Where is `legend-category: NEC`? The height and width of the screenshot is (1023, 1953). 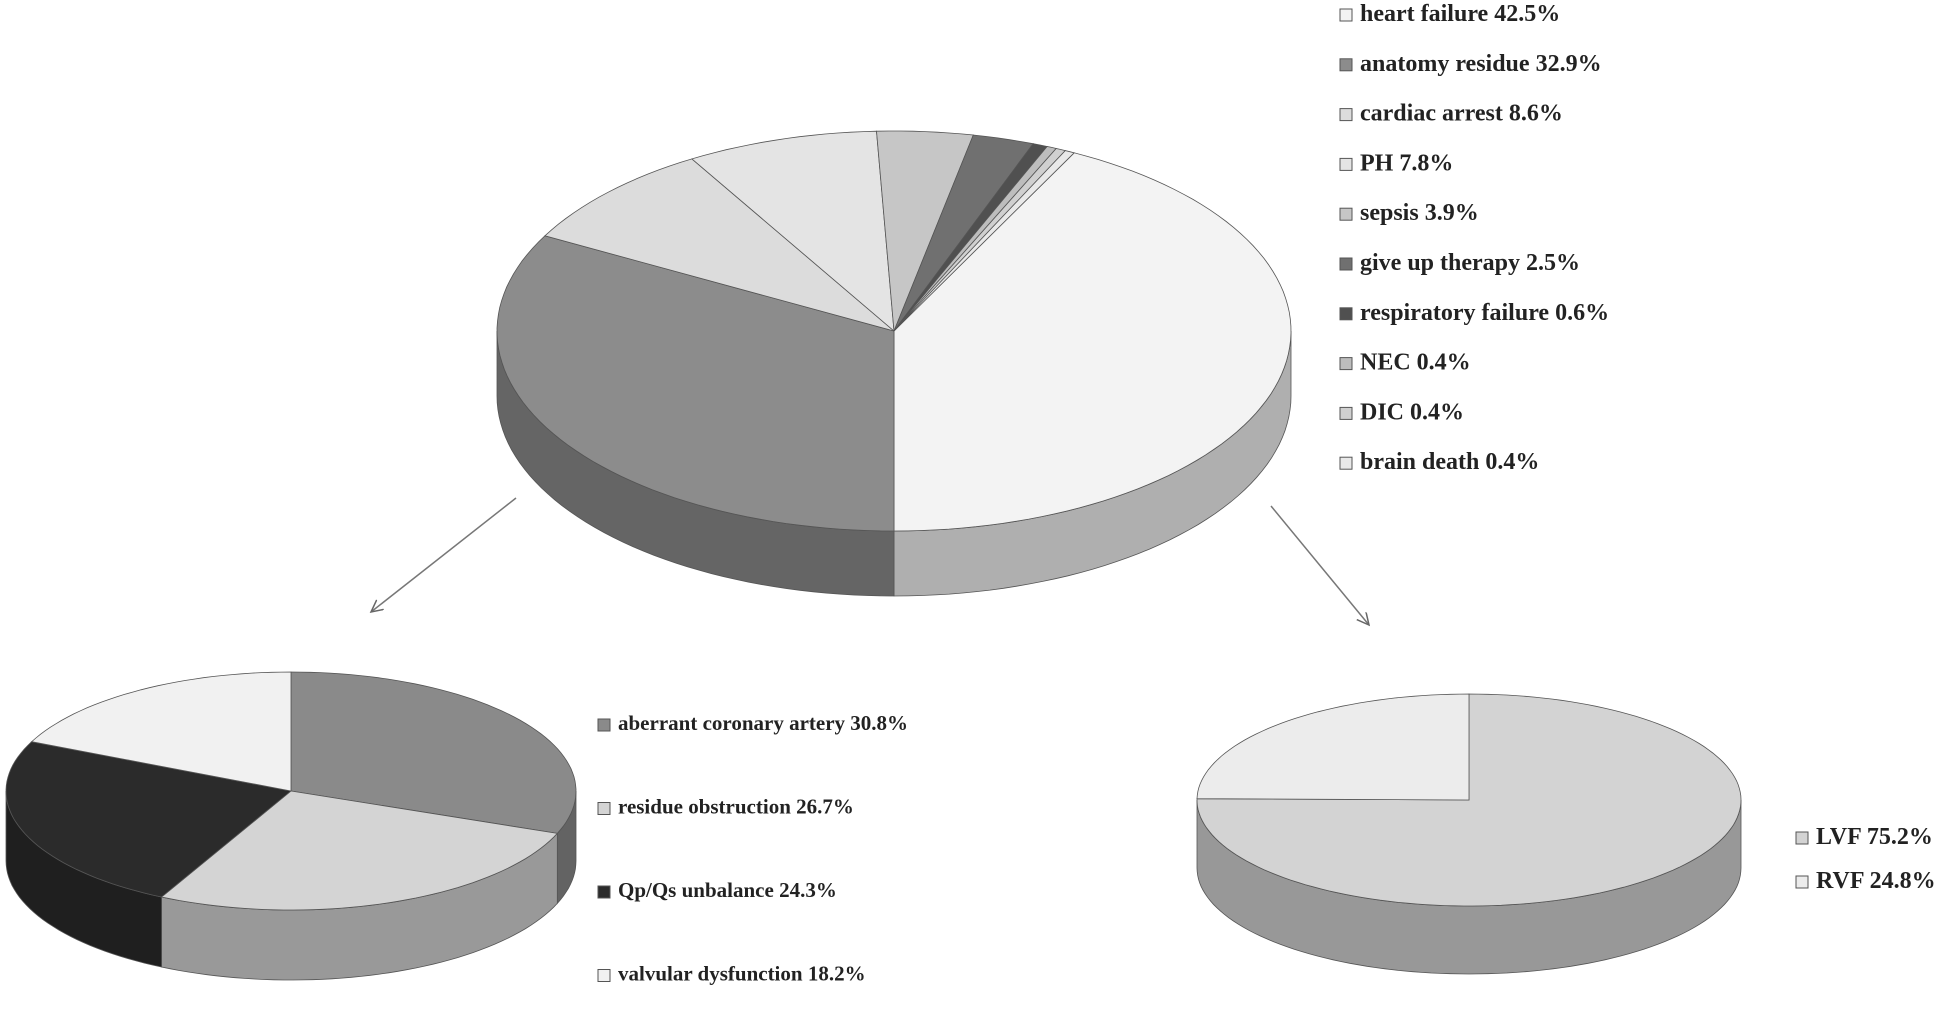
legend-category: NEC is located at coordinates (1385, 362).